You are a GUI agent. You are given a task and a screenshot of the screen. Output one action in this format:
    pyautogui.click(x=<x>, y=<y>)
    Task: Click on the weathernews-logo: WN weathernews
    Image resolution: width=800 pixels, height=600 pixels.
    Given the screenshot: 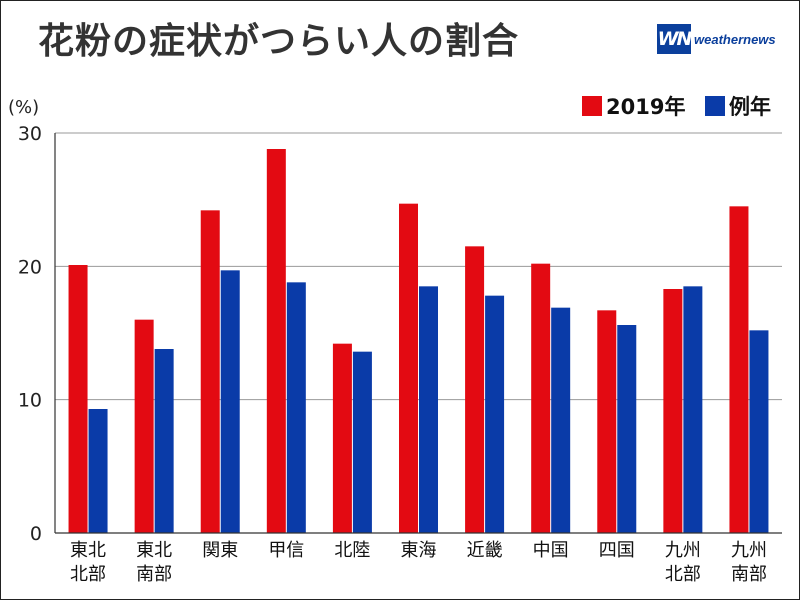 What is the action you would take?
    pyautogui.click(x=716, y=39)
    